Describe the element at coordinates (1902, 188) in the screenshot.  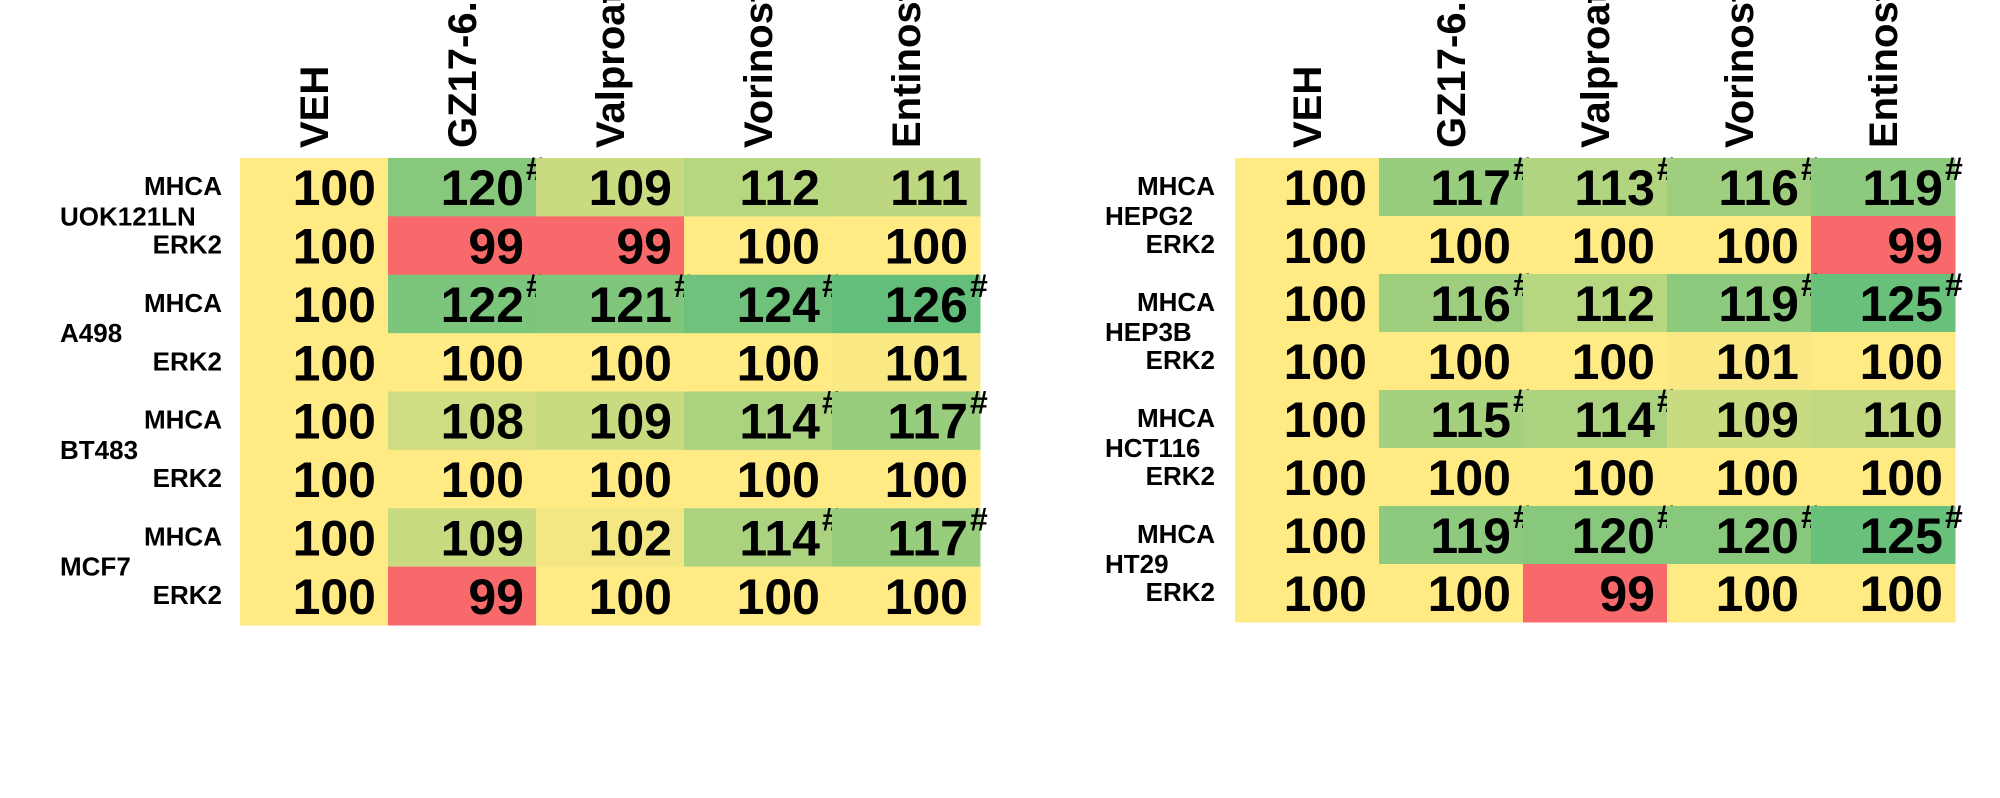
I see `cell-value: 119` at that location.